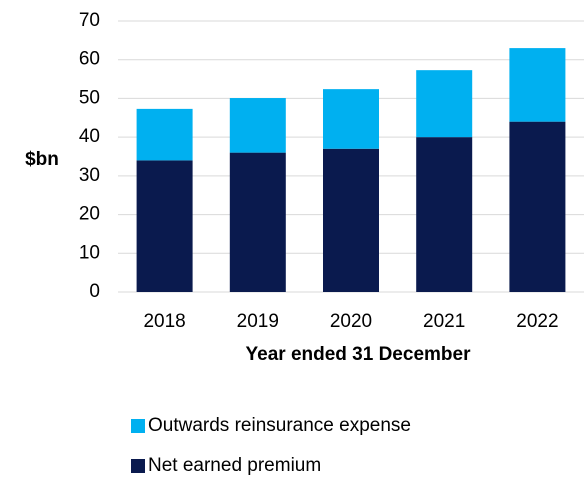  I want to click on y-tick-label: 0, so click(94, 291).